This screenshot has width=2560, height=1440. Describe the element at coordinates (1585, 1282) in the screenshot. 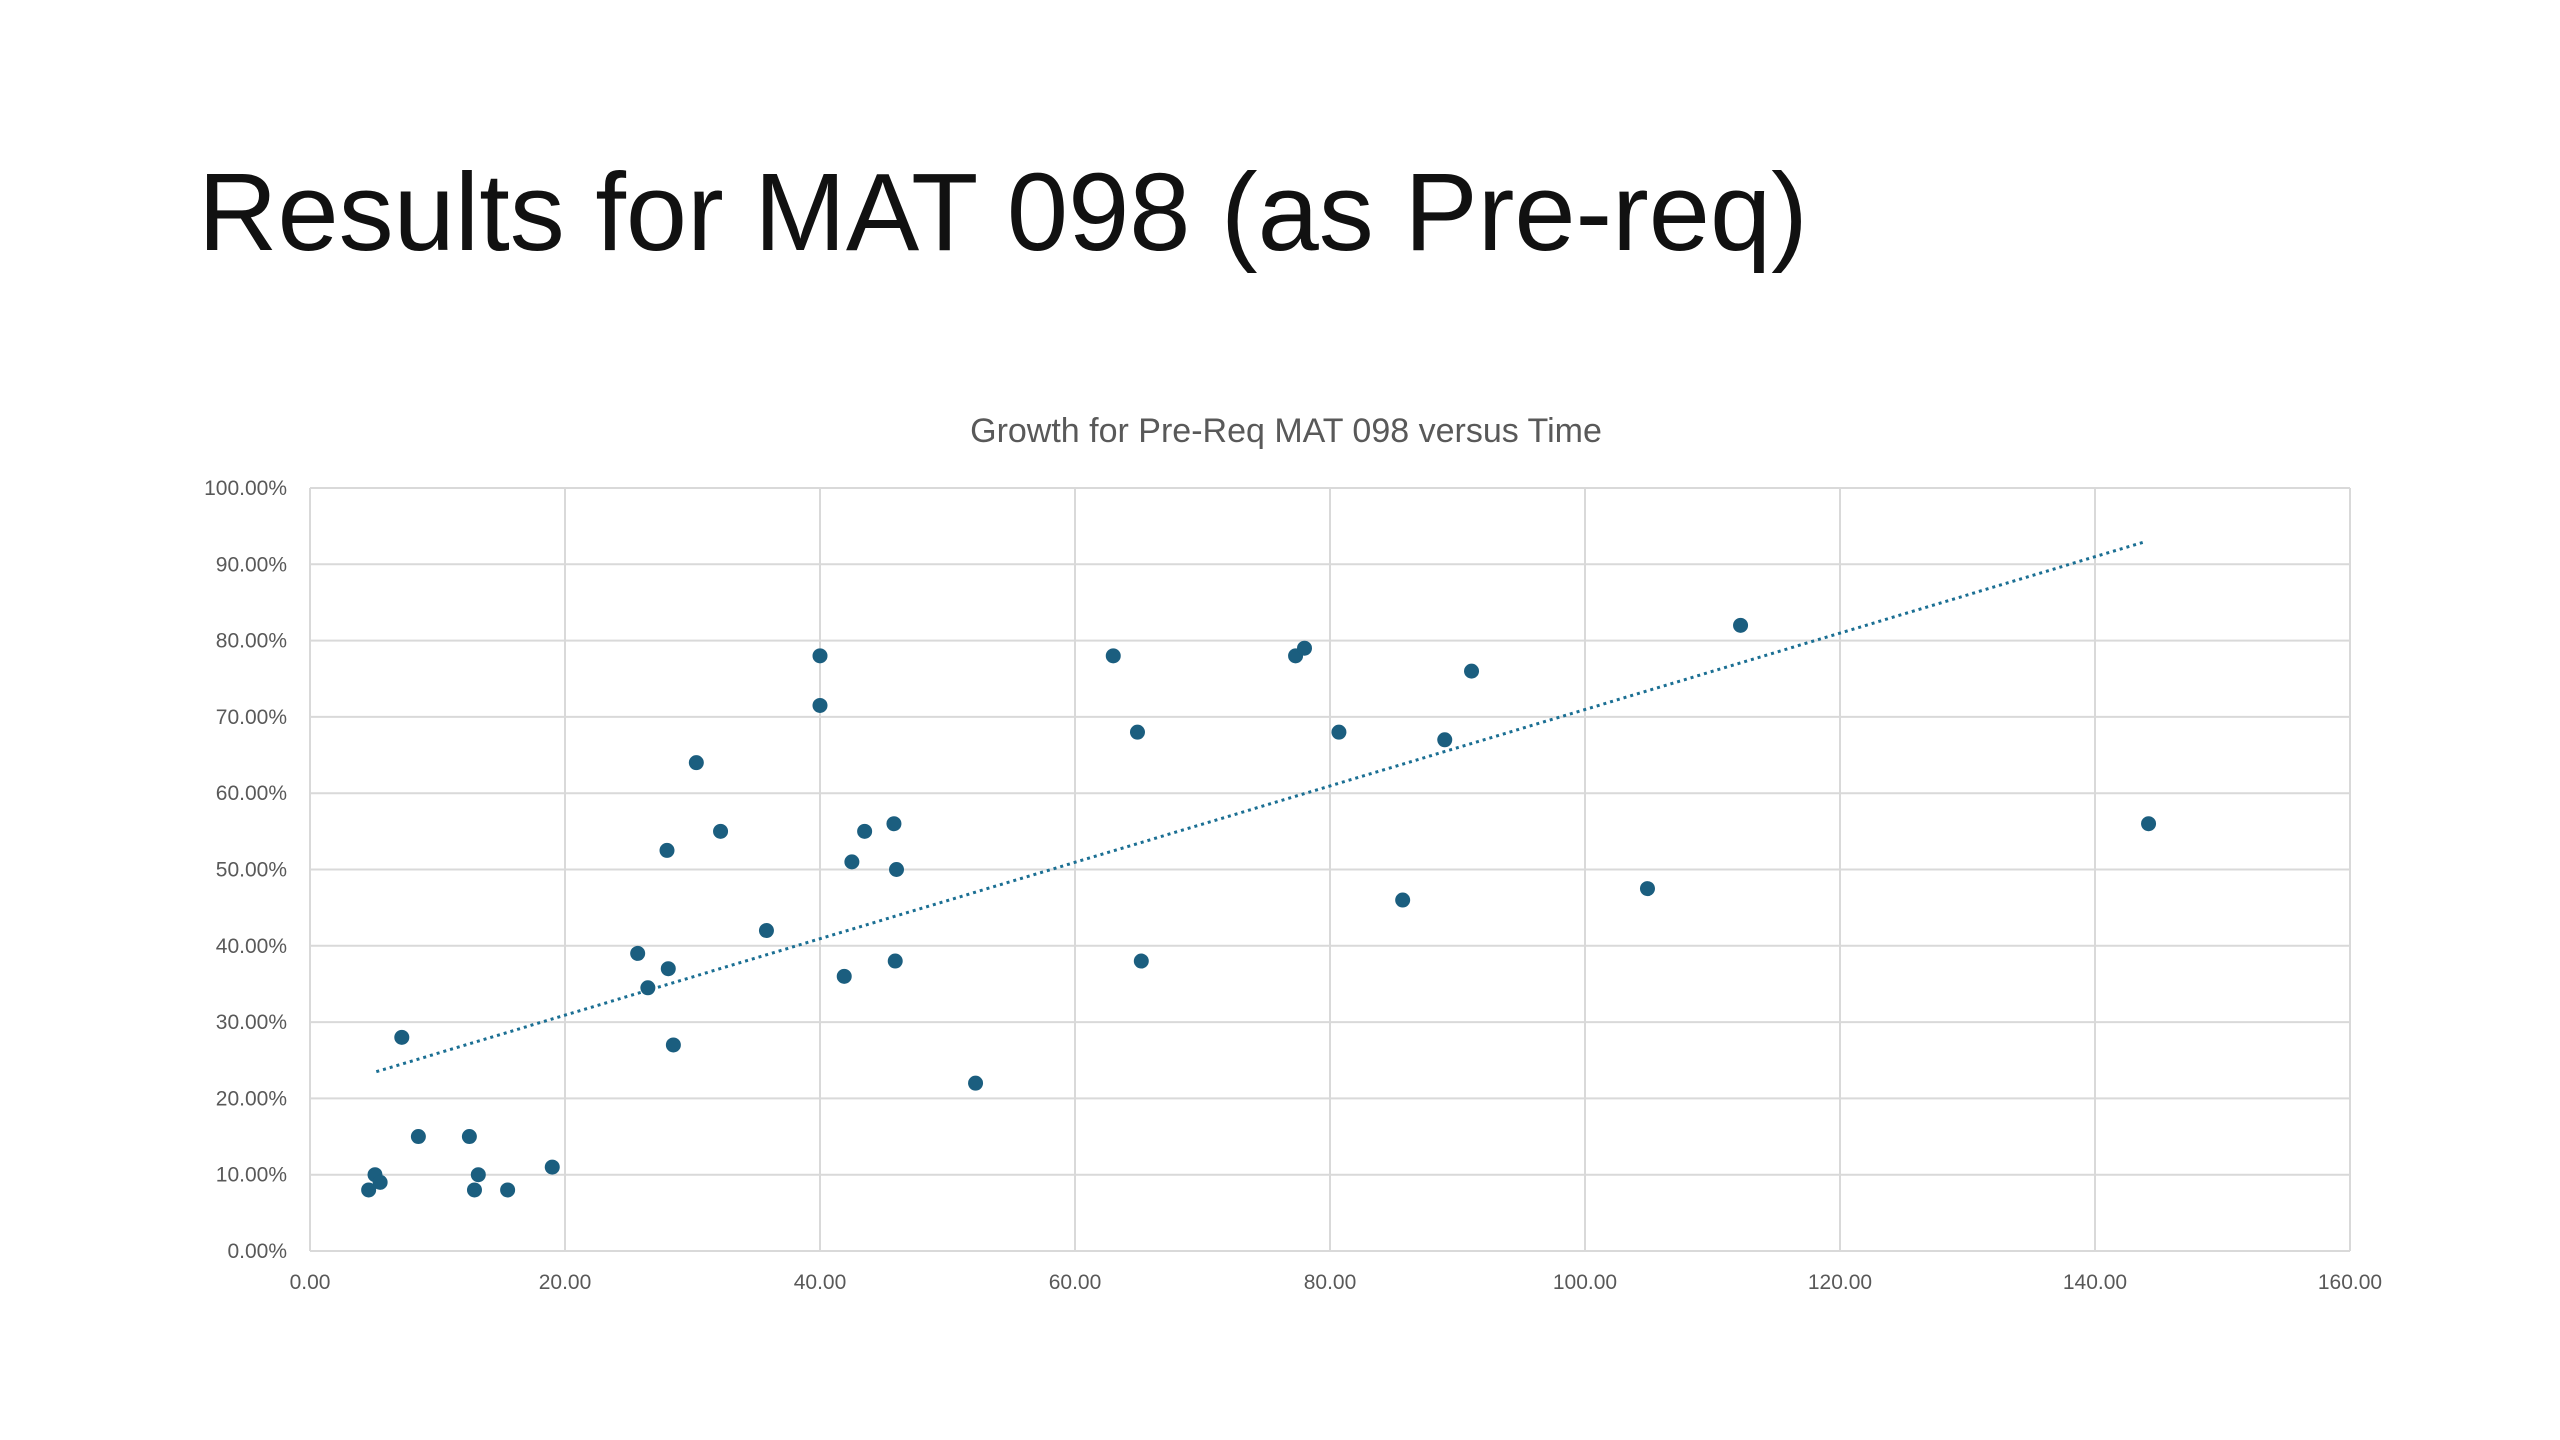

I see `x-tick-label: 100.00` at that location.